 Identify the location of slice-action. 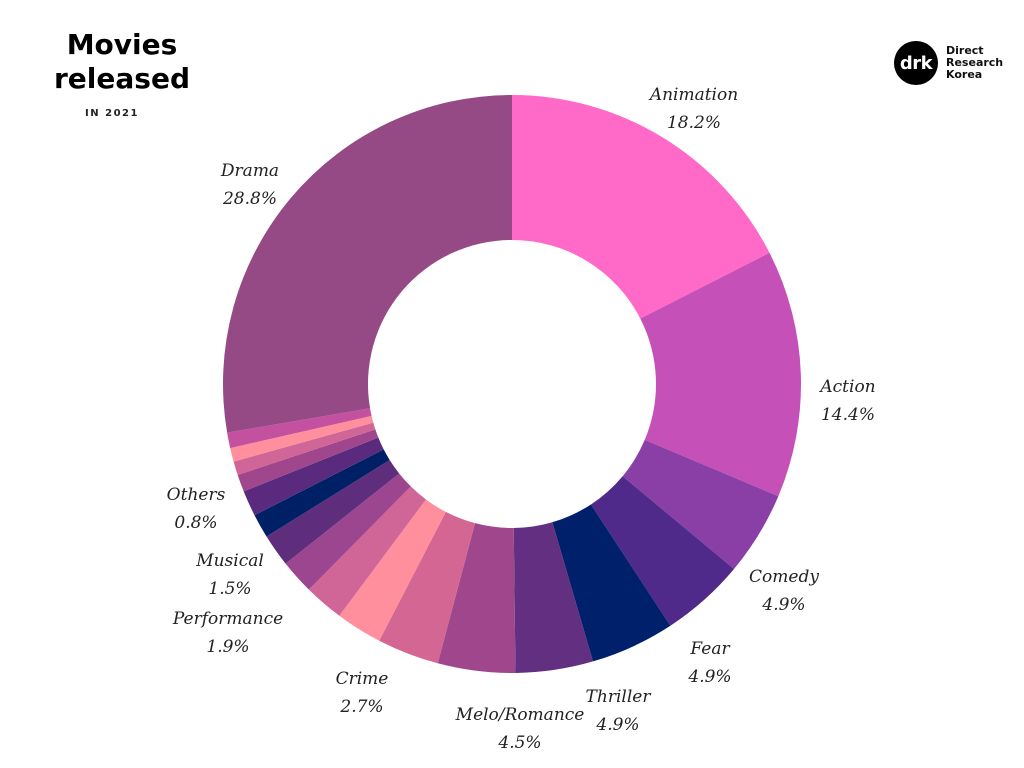
(721, 374).